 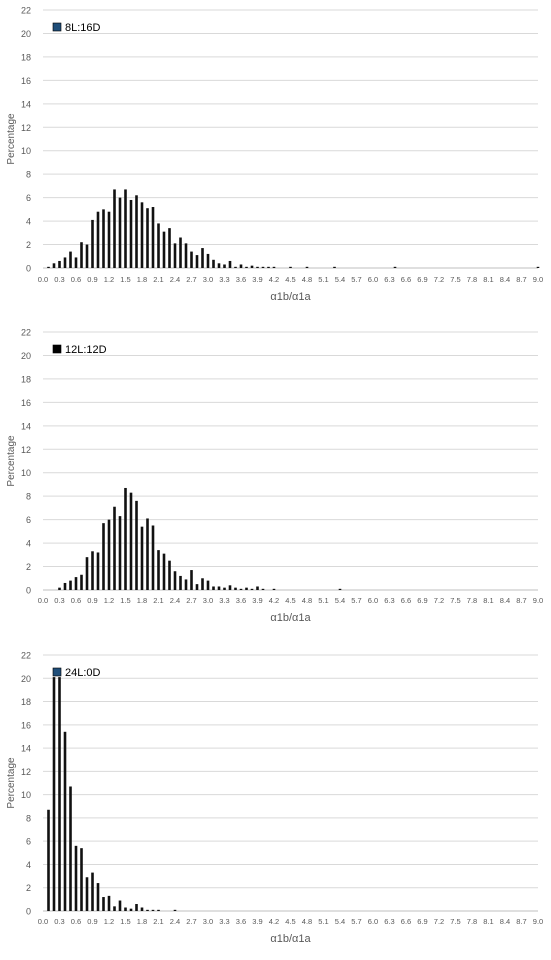 I want to click on y-tick-label: 4, so click(x=28, y=544).